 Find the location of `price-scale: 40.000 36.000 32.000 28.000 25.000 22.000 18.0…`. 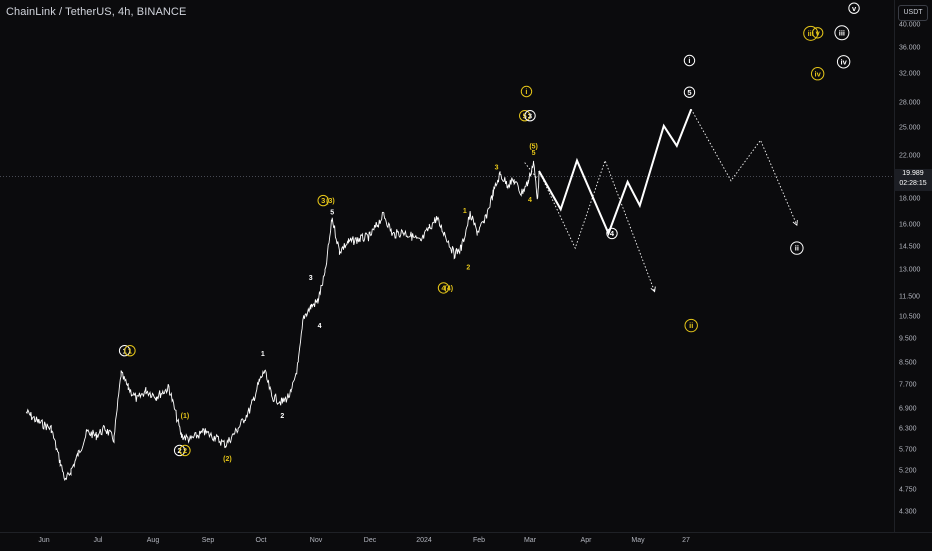

price-scale: 40.000 36.000 32.000 28.000 25.000 22.000 18.0… is located at coordinates (913, 266).